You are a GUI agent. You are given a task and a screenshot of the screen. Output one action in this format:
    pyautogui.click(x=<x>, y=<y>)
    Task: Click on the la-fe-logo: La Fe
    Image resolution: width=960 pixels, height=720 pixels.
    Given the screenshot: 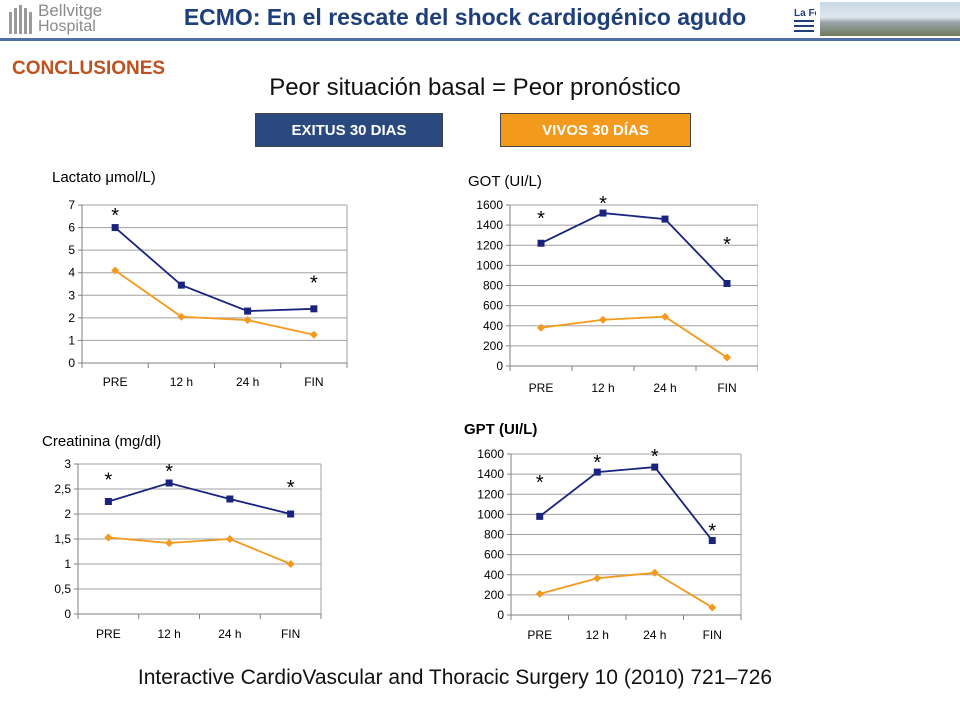 What is the action you would take?
    pyautogui.click(x=805, y=20)
    